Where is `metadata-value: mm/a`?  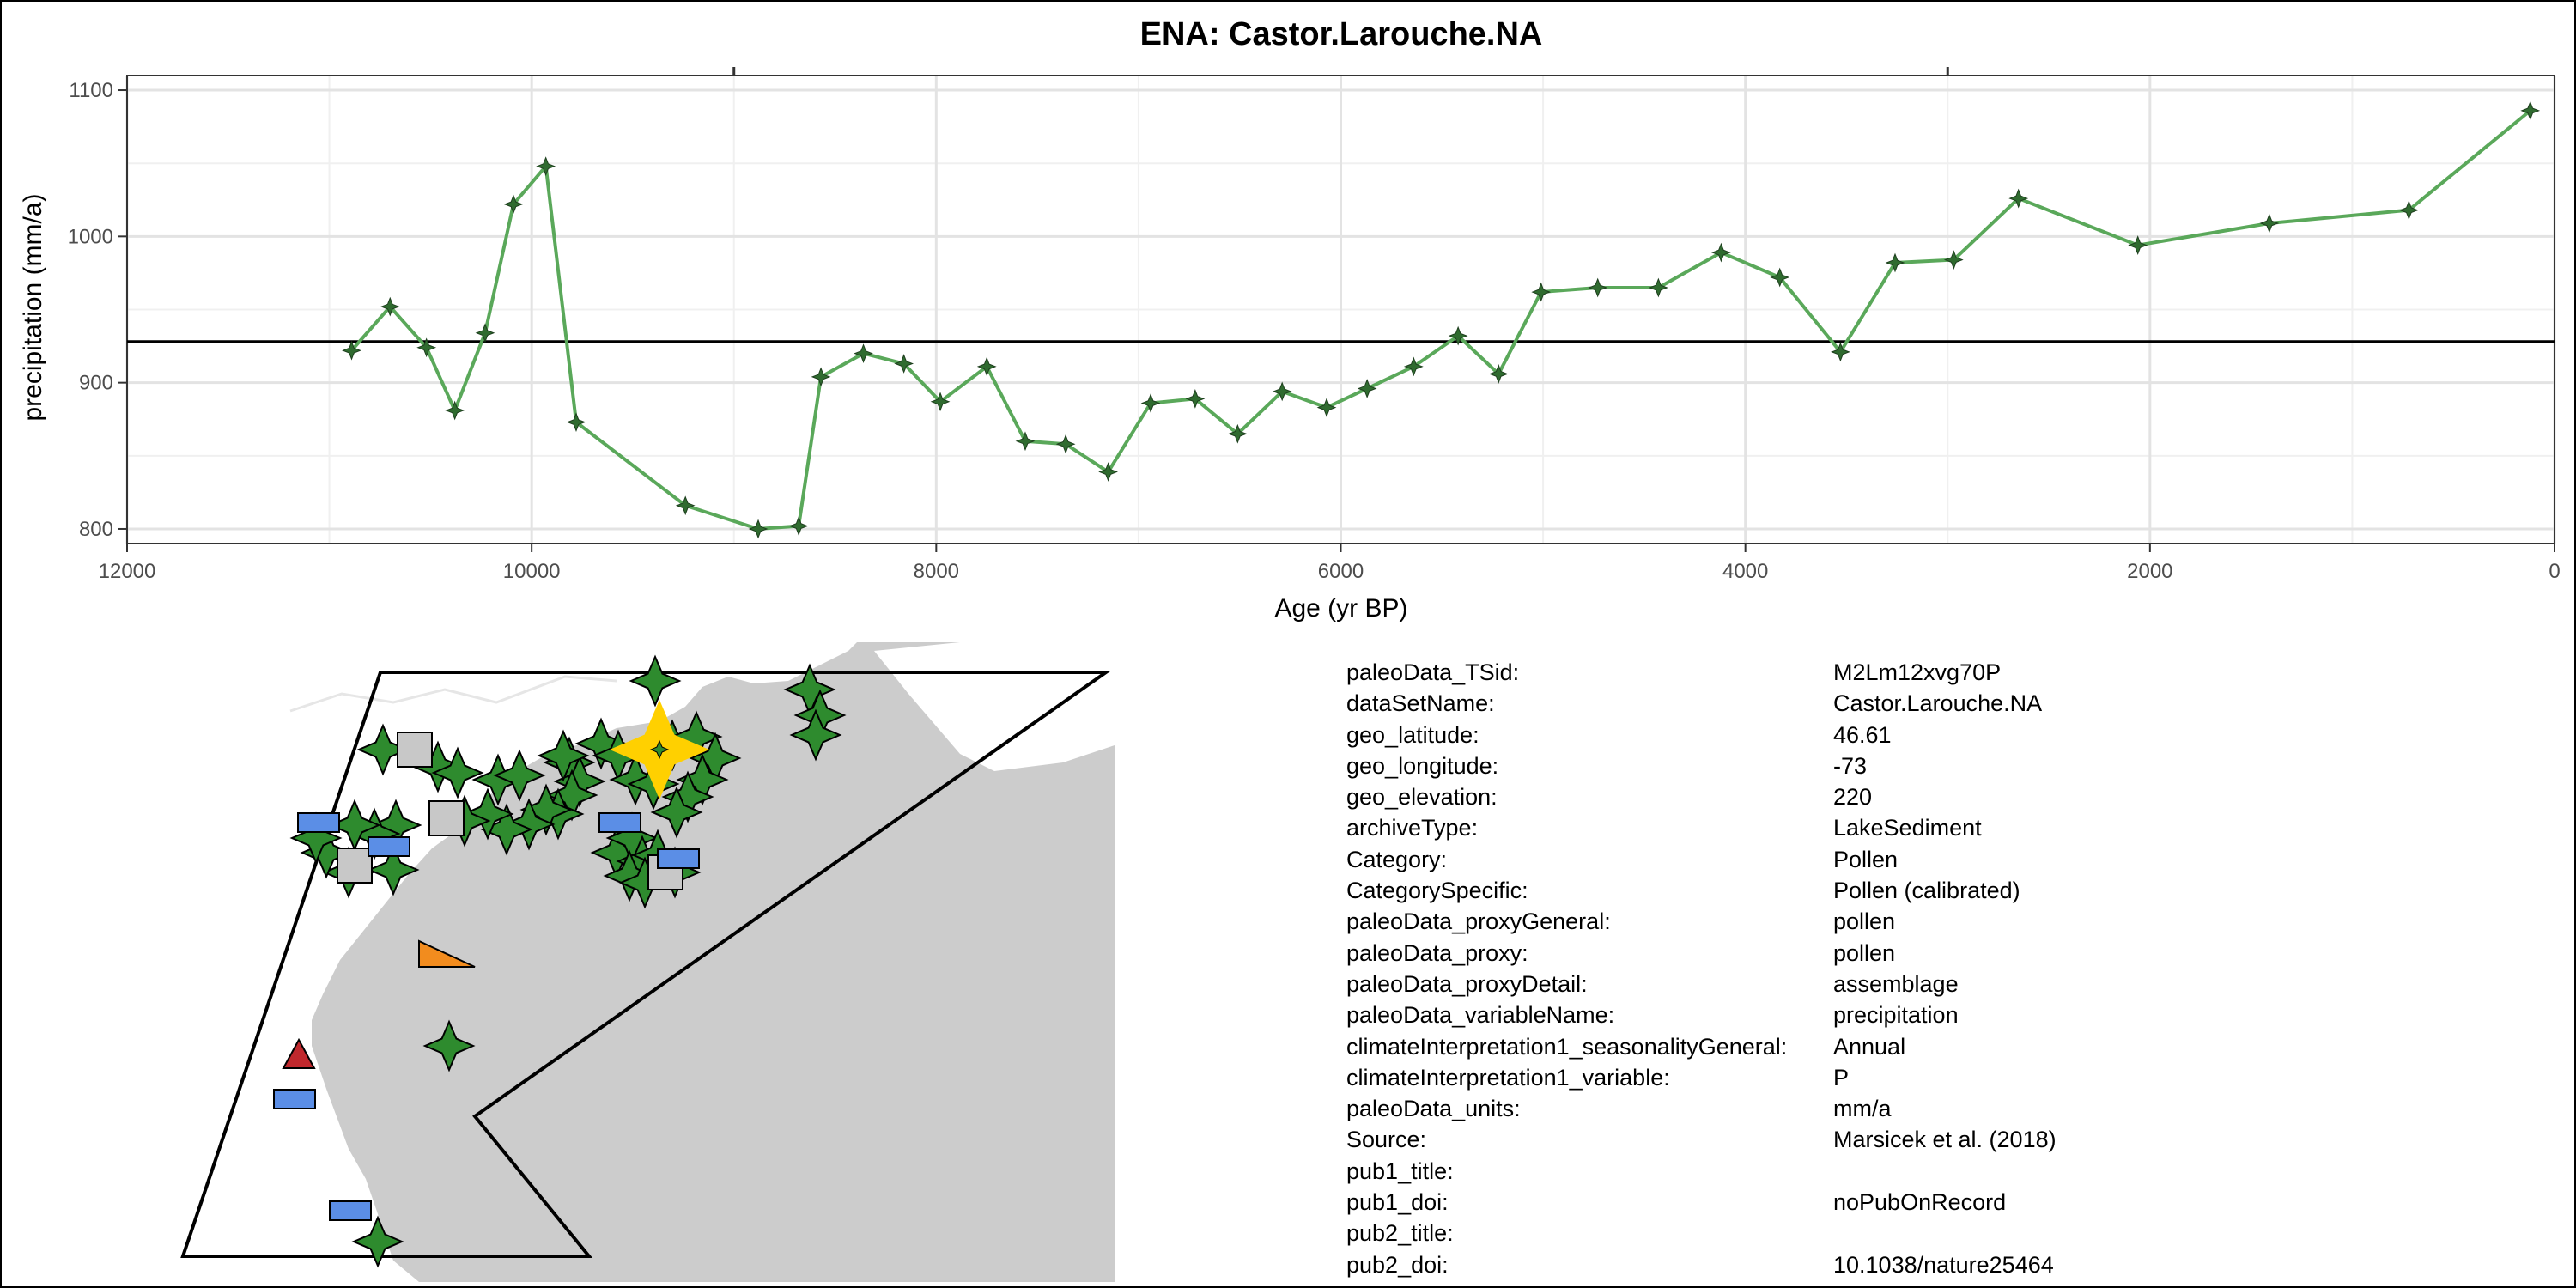
metadata-value: mm/a is located at coordinates (1863, 1109).